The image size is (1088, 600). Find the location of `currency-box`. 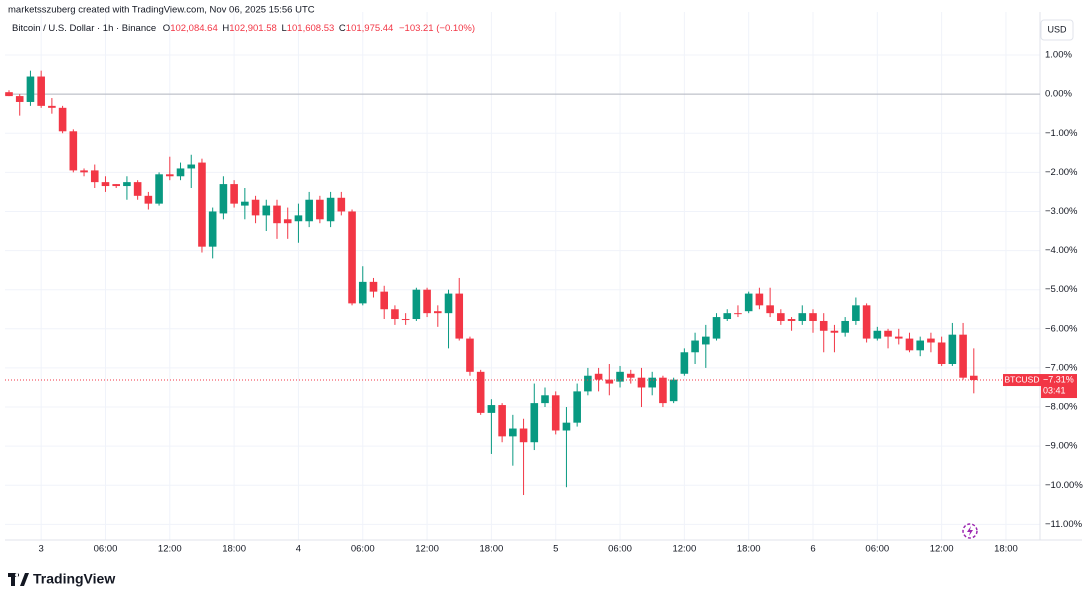

currency-box is located at coordinates (1057, 30).